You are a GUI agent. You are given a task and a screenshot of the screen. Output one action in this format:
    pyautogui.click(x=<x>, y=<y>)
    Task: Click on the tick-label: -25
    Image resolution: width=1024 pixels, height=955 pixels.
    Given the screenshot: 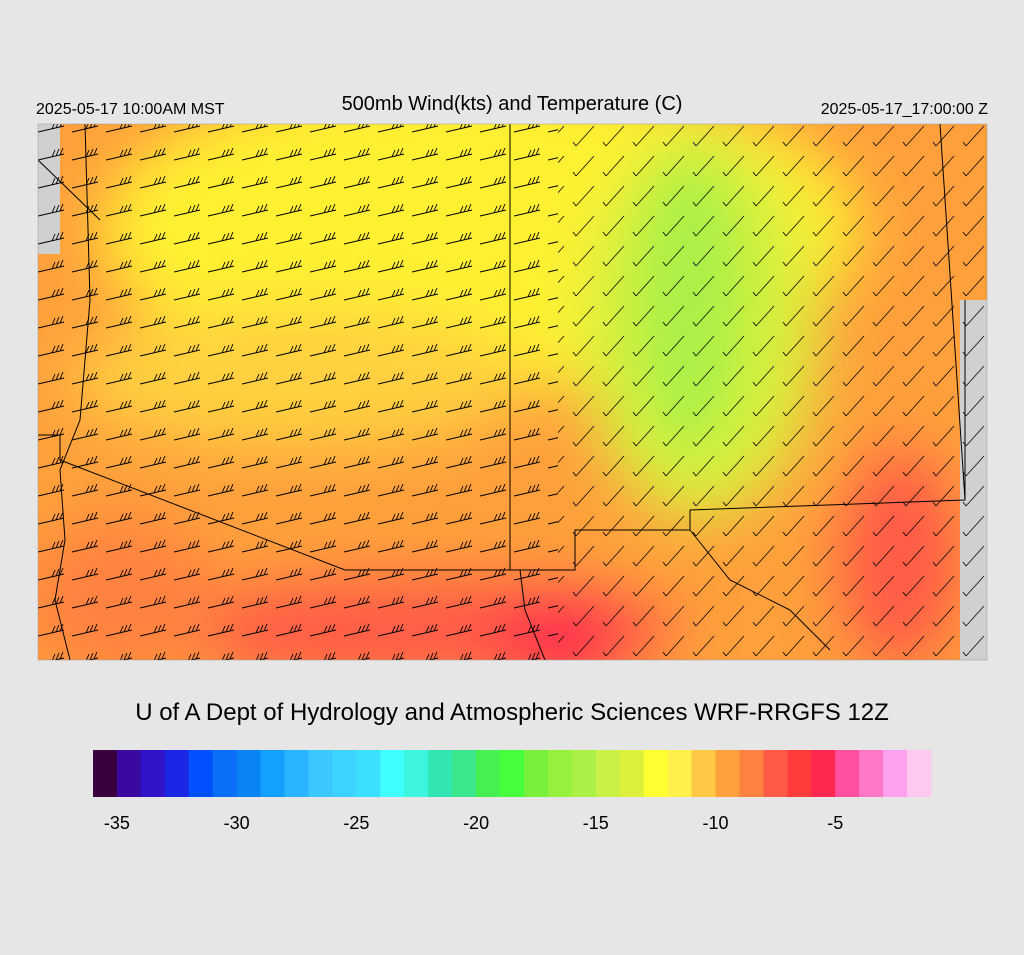 What is the action you would take?
    pyautogui.click(x=356, y=823)
    